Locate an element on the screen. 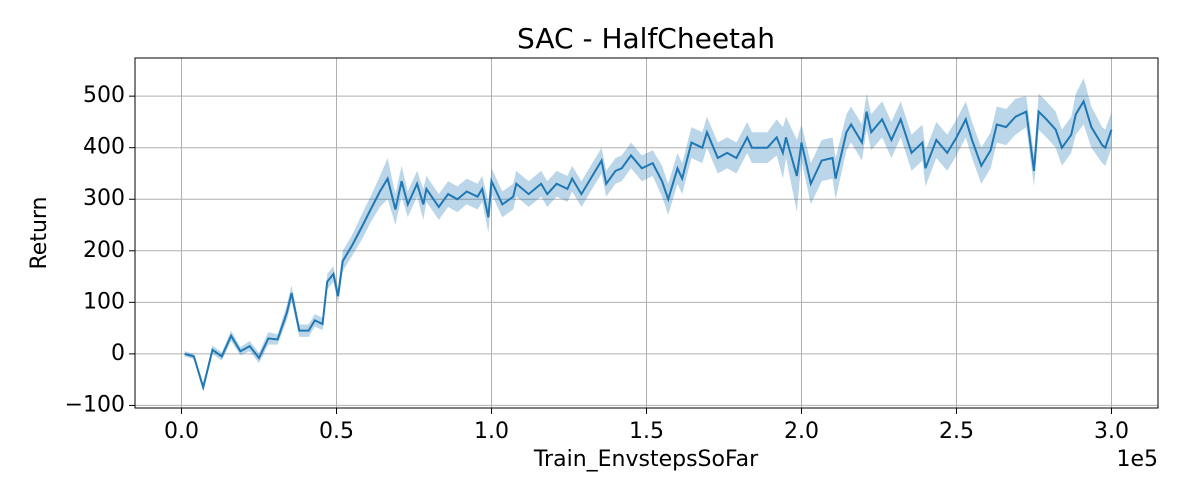 The height and width of the screenshot is (500, 1200). x-axis-label: Train_EnvstepsSoFar is located at coordinates (646, 459).